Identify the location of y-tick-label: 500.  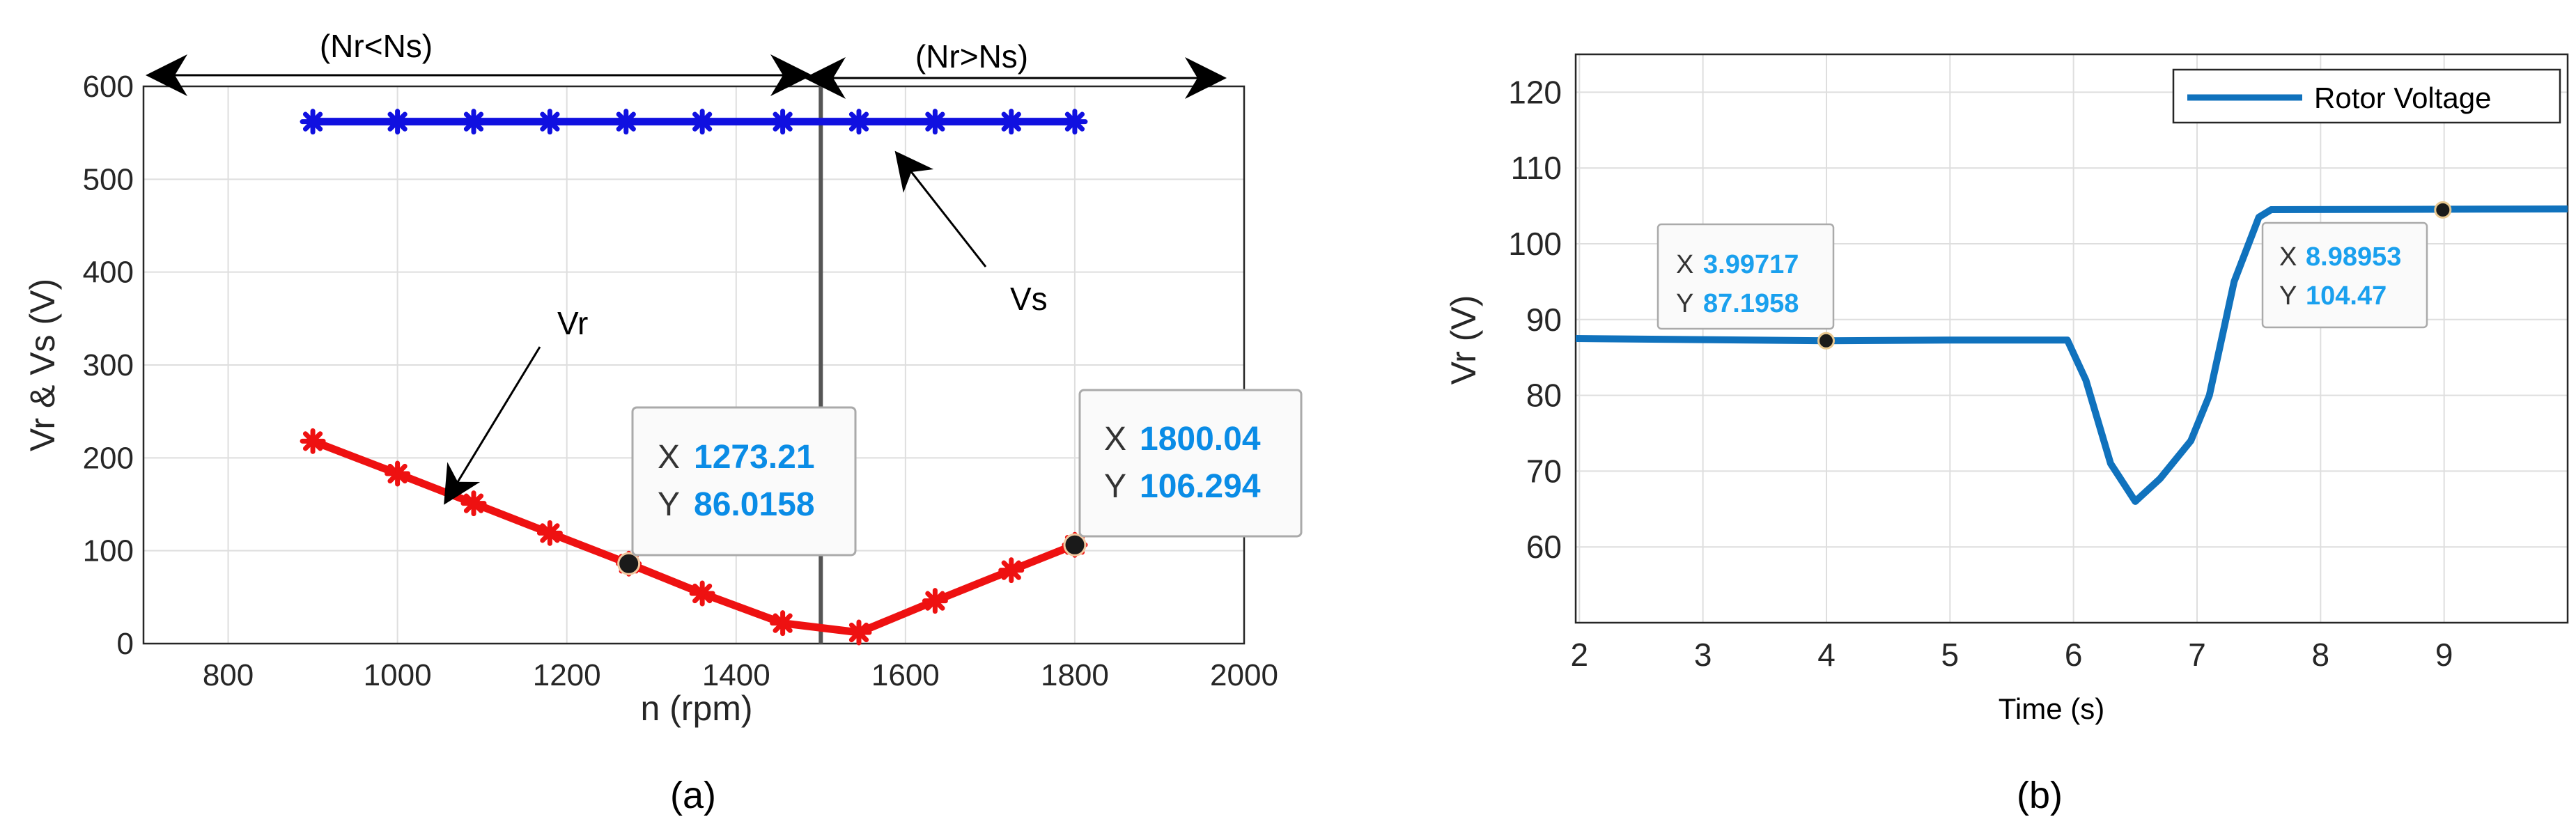
(108, 179).